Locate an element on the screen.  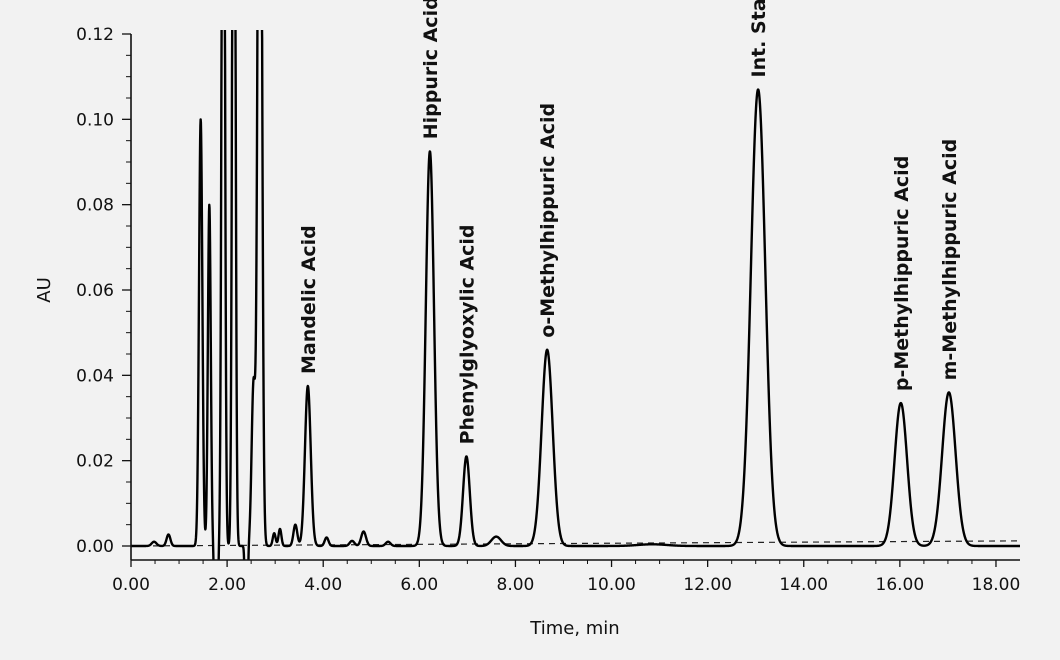
y-tick-label: 0.08 is located at coordinates (95, 206).